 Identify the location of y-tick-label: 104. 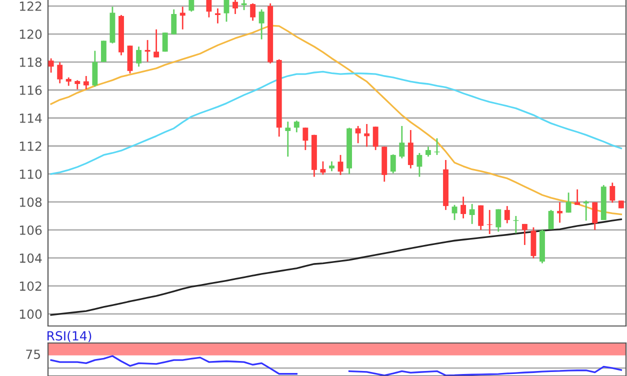
(31, 258).